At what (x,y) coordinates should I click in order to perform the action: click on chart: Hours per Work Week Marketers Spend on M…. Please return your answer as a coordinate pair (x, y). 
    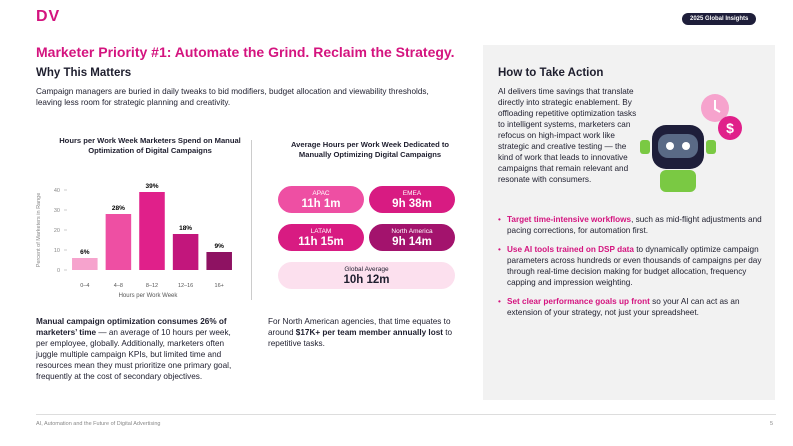
    Looking at the image, I should click on (138, 217).